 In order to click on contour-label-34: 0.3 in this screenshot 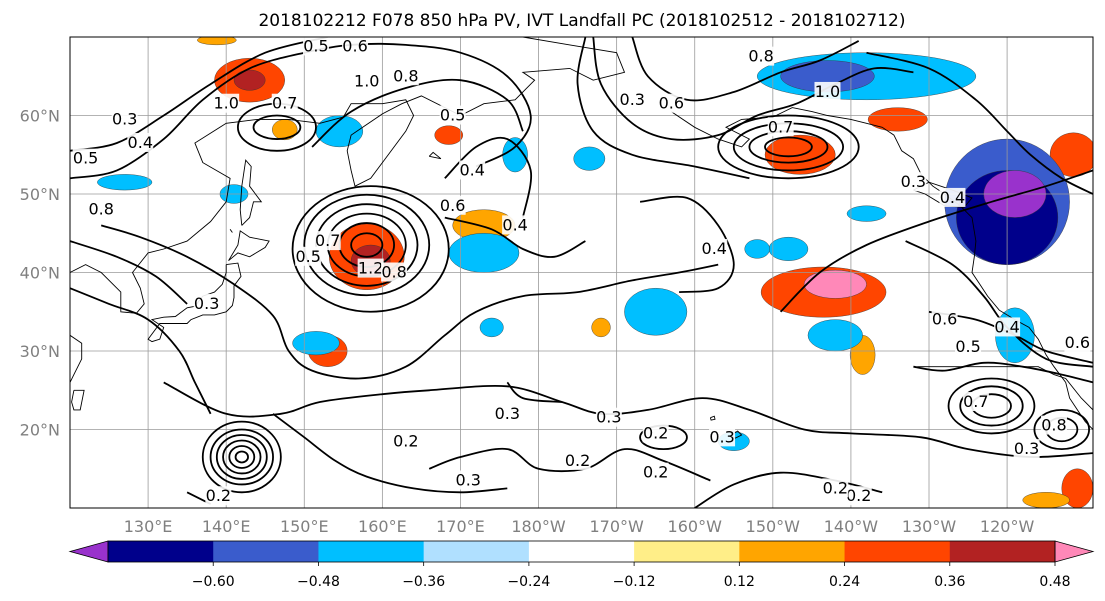, I will do `click(507, 413)`.